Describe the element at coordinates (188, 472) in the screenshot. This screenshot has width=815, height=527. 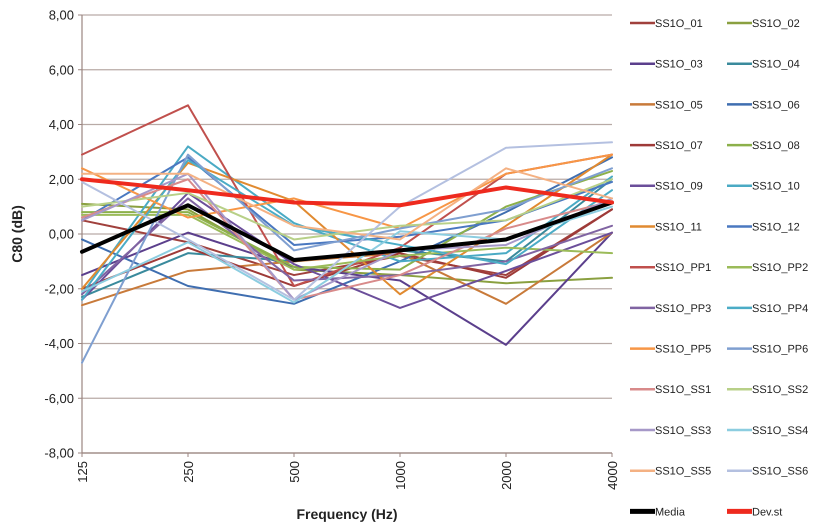
I see `x-tick-label: 250` at that location.